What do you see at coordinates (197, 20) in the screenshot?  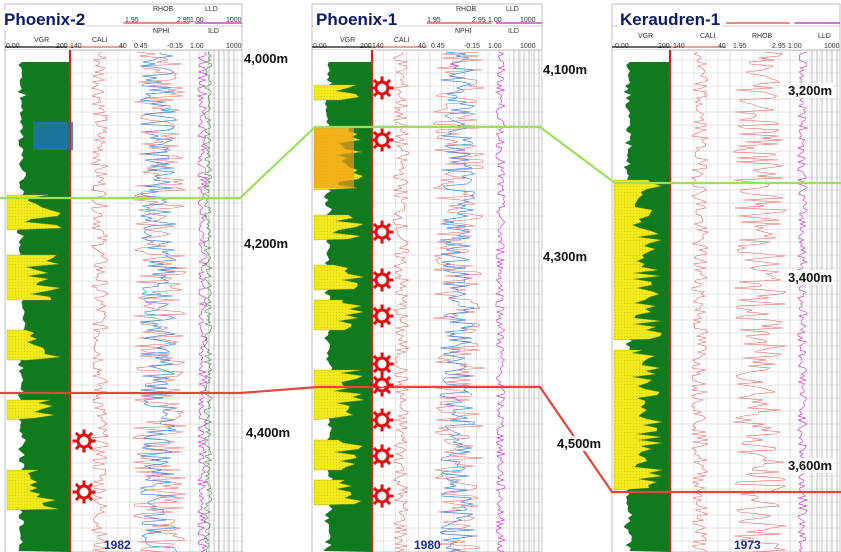 I see `hdr-p2-lld-min: 1.00` at bounding box center [197, 20].